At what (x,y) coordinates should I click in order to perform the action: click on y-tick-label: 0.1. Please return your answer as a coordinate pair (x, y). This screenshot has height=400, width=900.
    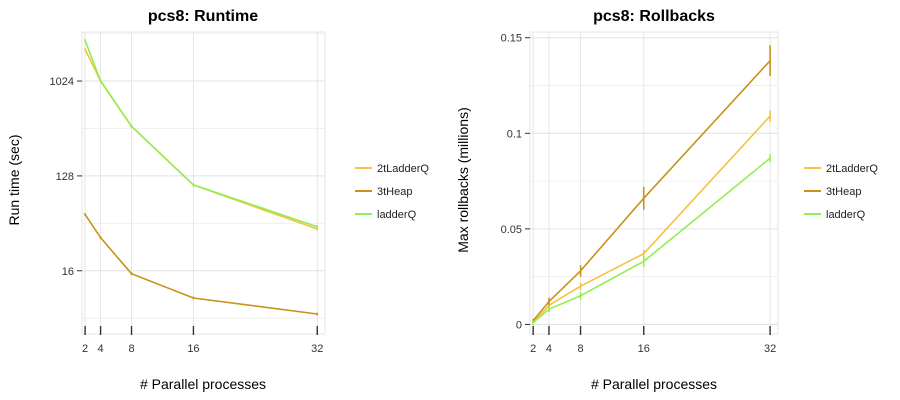
    Looking at the image, I should click on (514, 134).